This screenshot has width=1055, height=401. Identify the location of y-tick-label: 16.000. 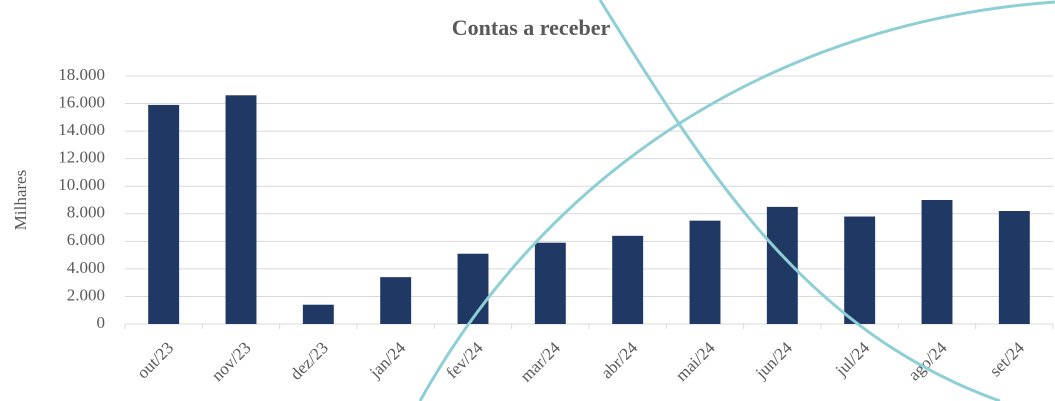
(81, 101).